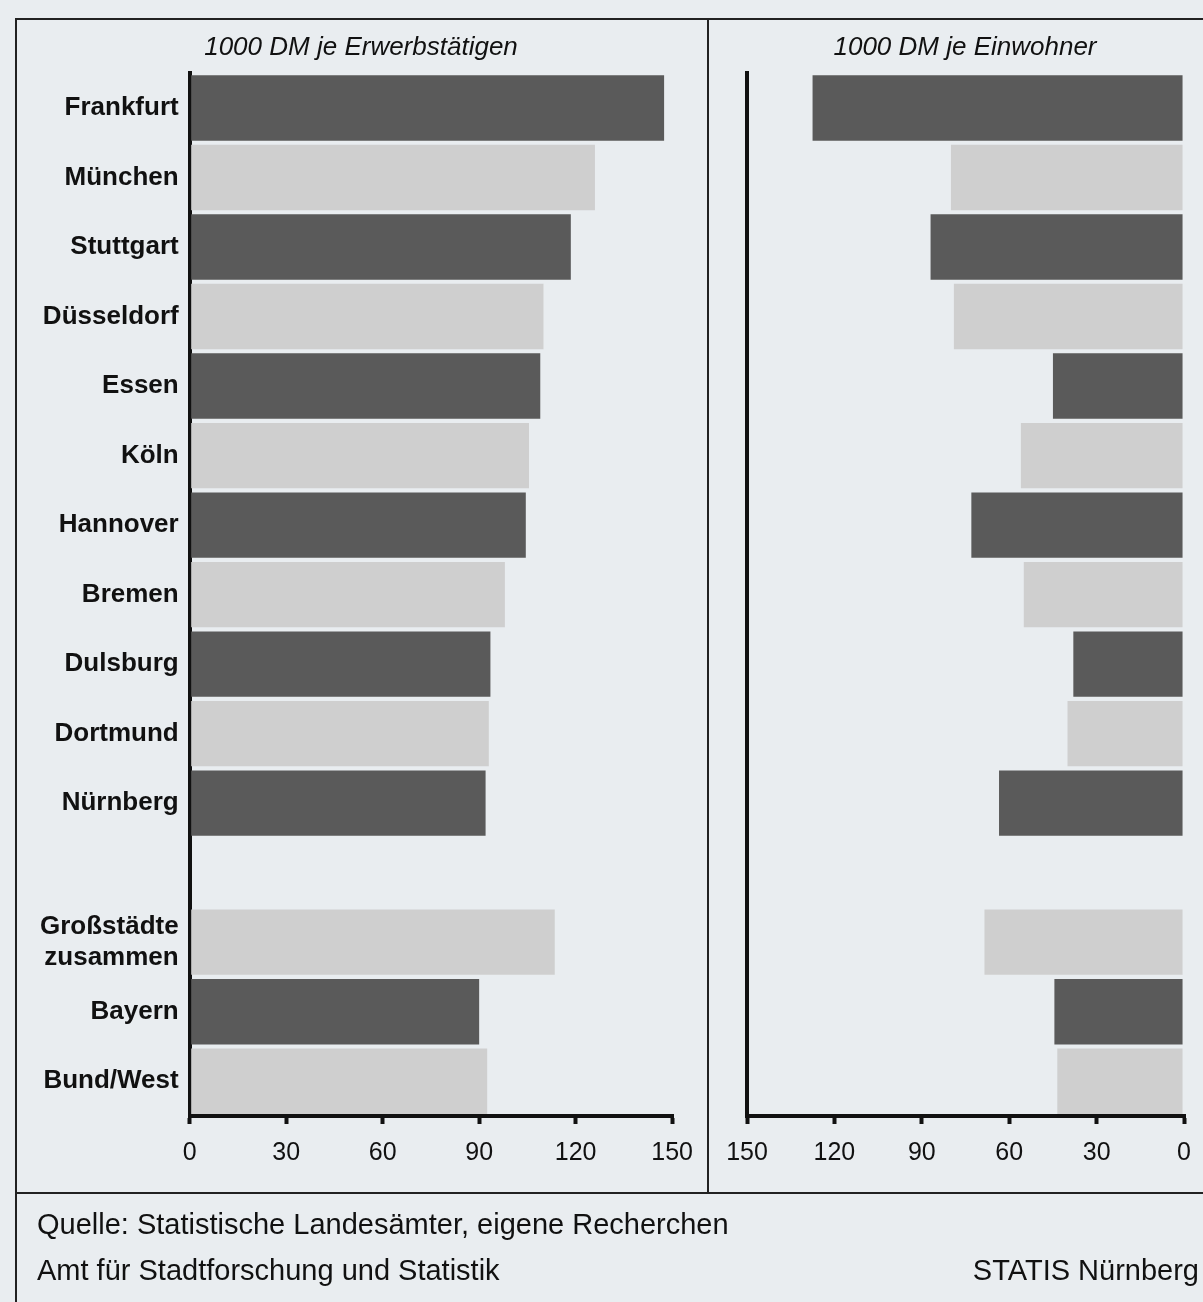  I want to click on x-axis-title: 1000 DM je Erwerbstätigen, so click(361, 45).